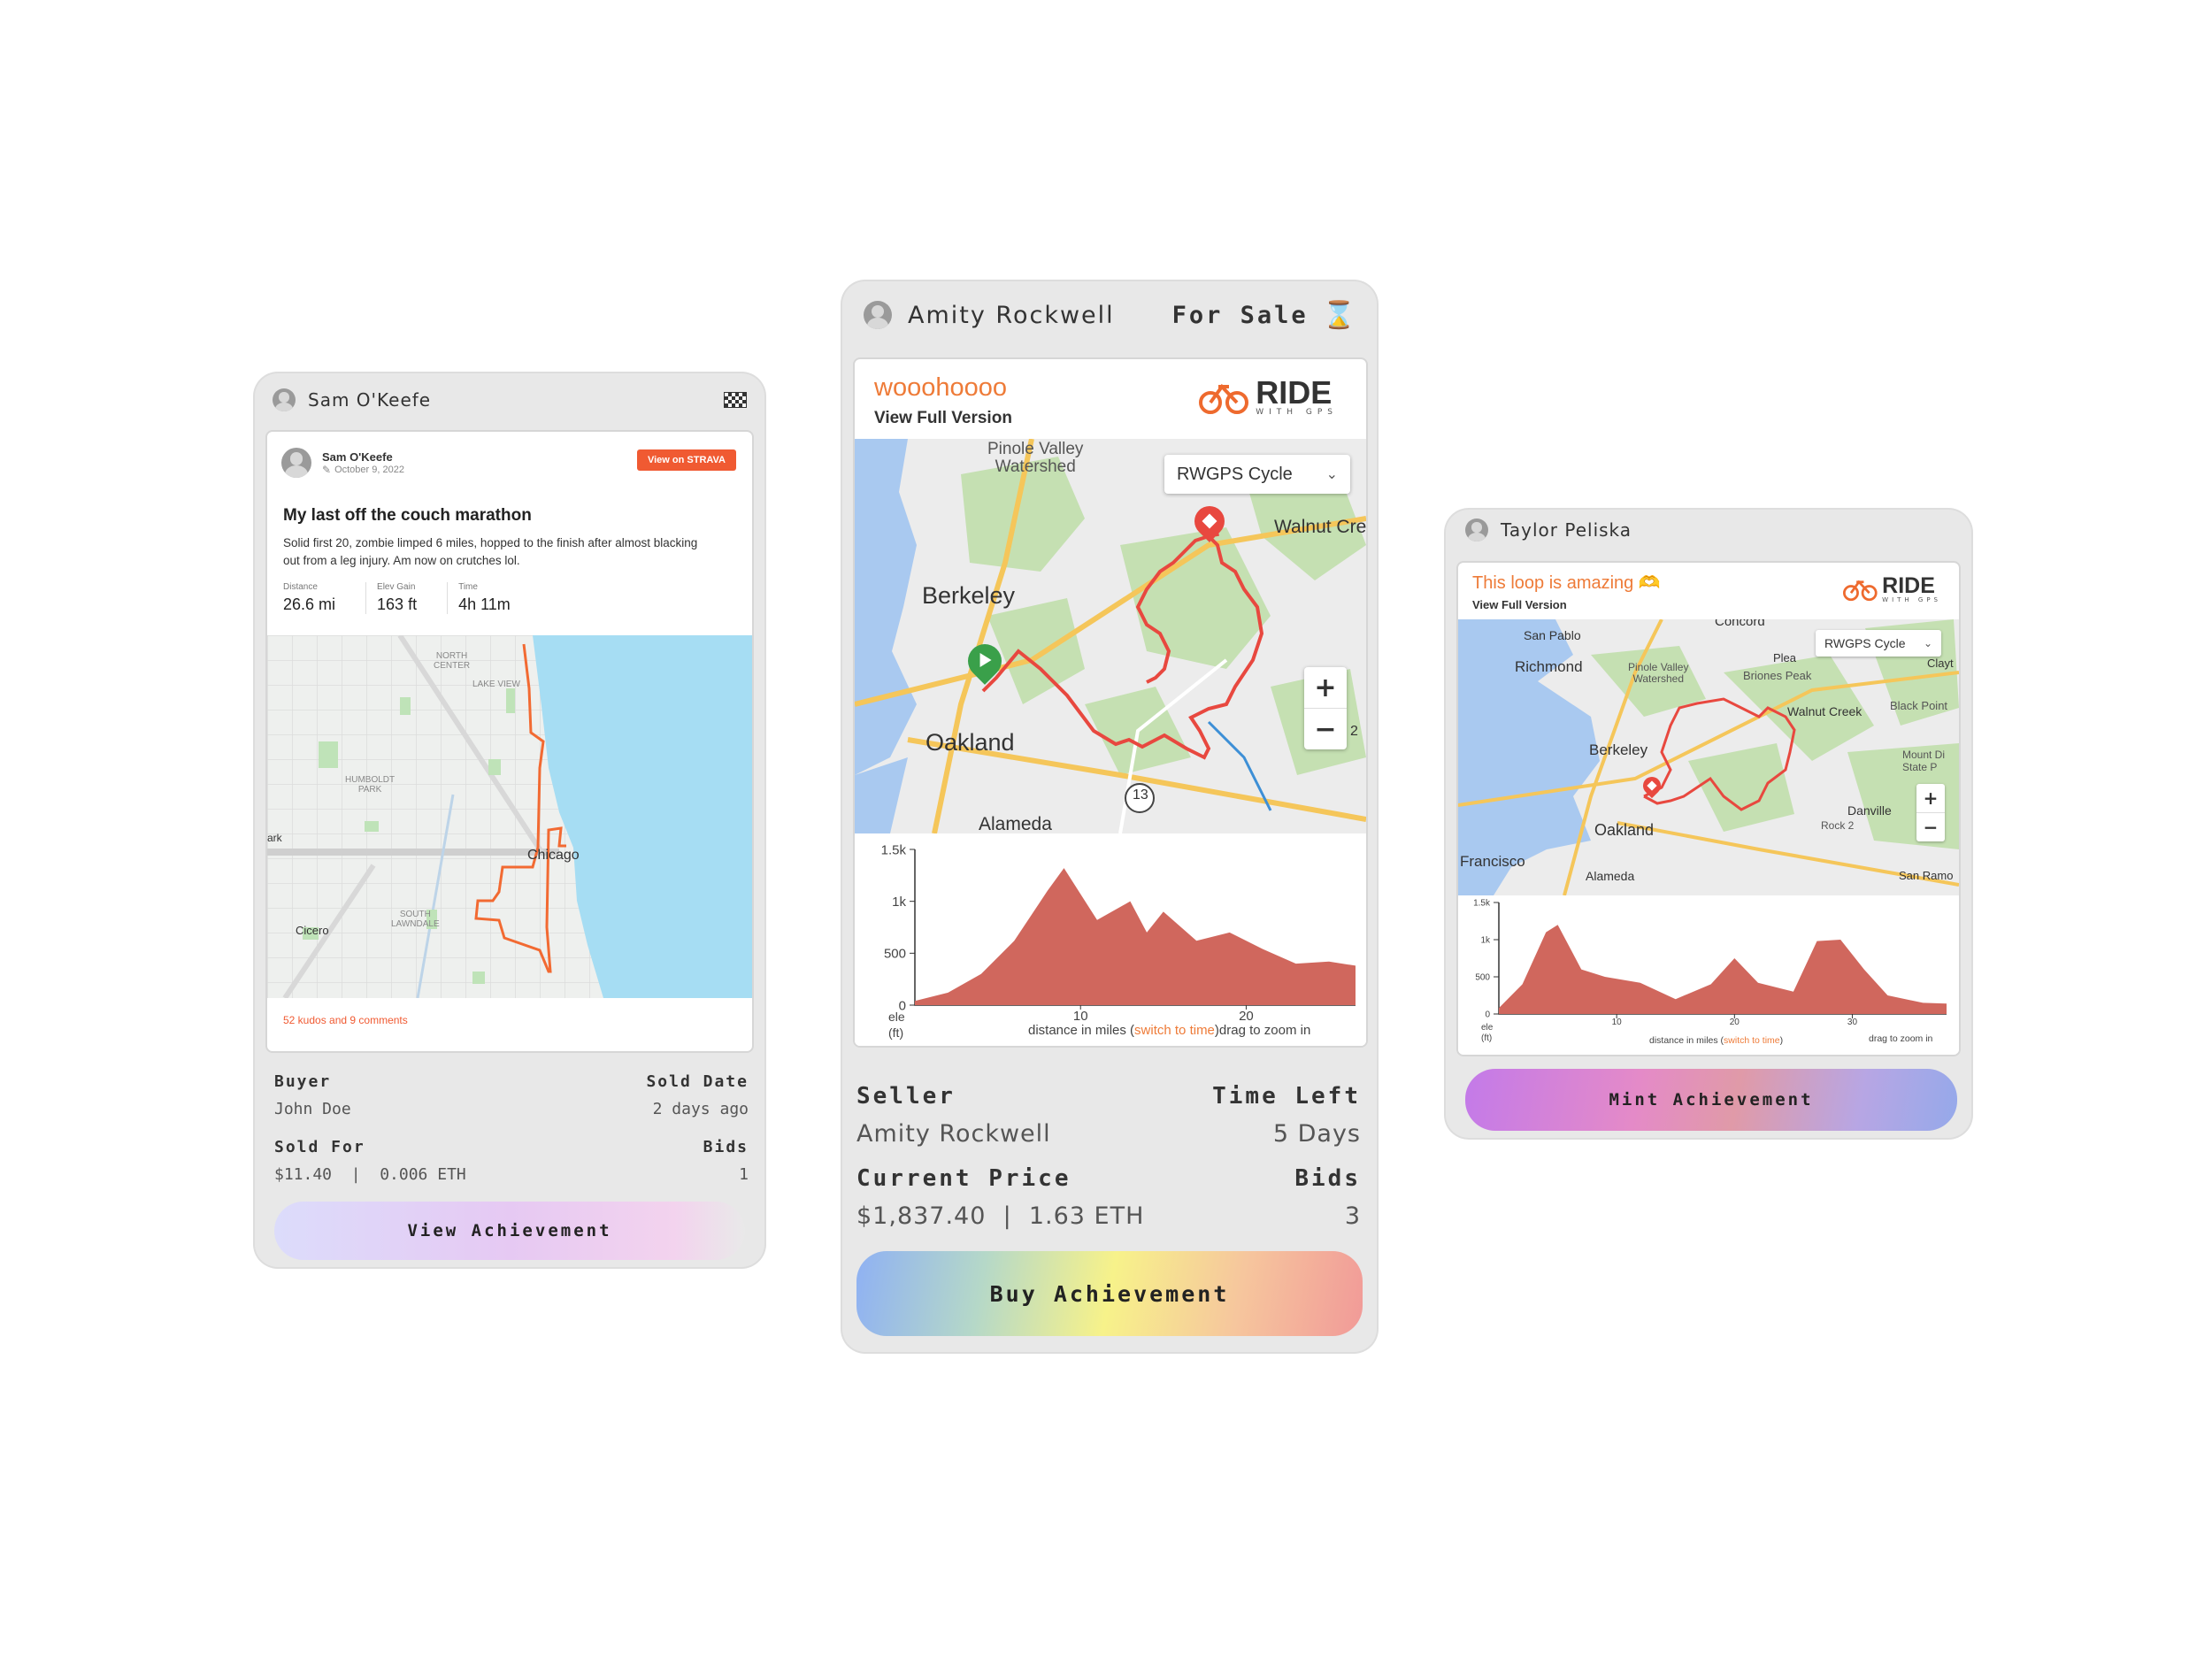  Describe the element at coordinates (1924, 761) in the screenshot. I see `map-label-mount-diablo: Mount Di State P` at that location.